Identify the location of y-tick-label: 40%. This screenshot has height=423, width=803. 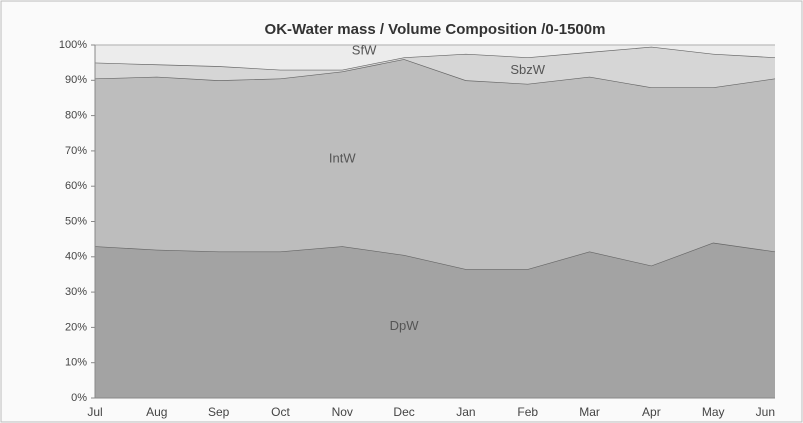
(76, 257).